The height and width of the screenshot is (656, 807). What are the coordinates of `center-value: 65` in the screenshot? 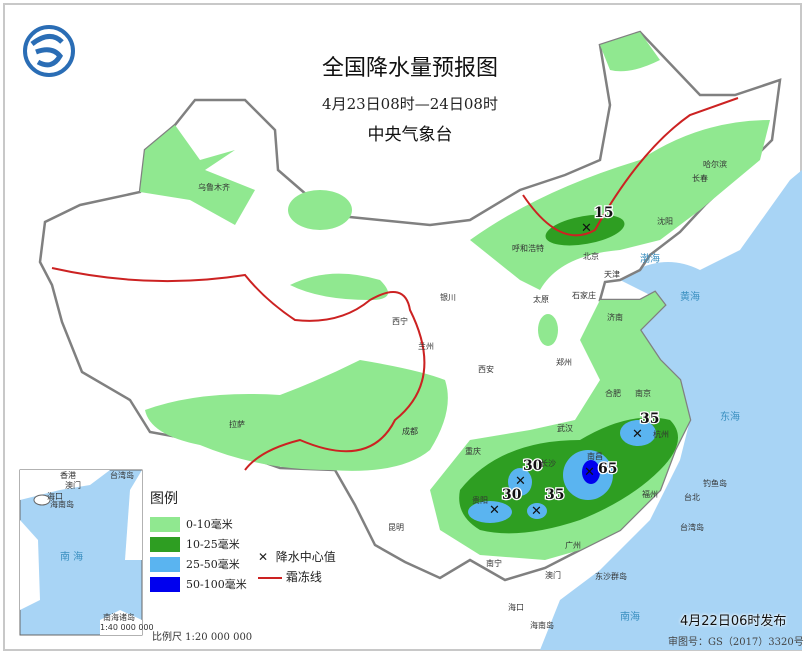 It's located at (607, 469).